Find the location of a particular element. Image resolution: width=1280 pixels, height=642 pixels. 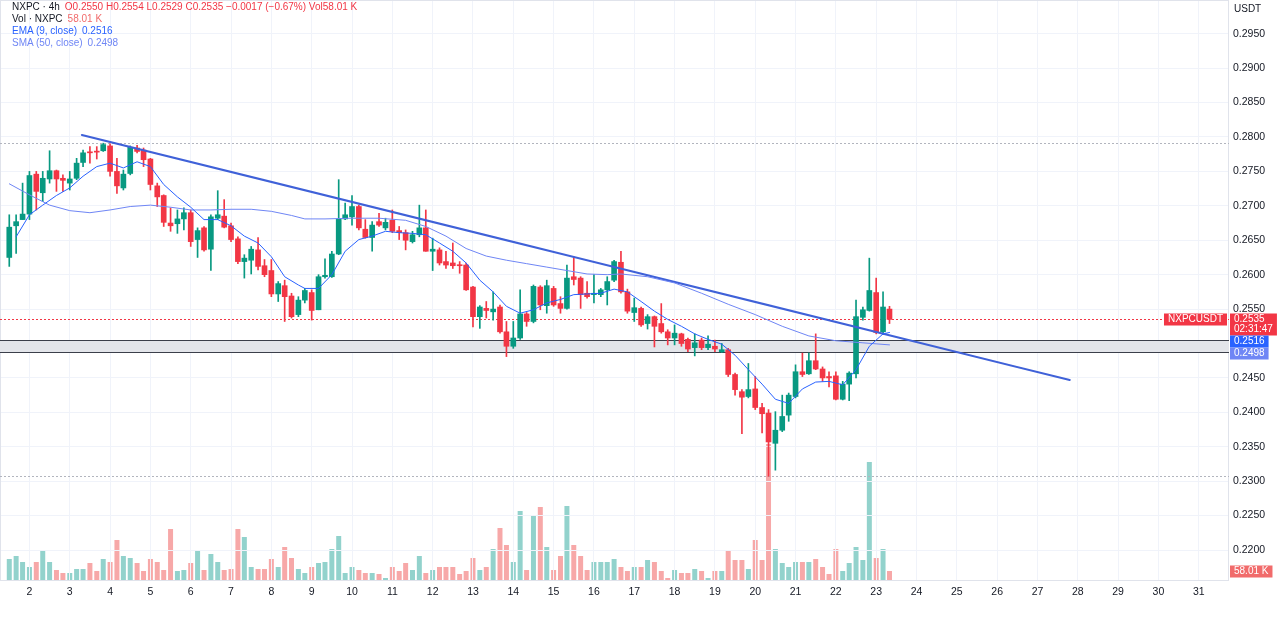

y-tick-label: 0.2550 is located at coordinates (1249, 307).